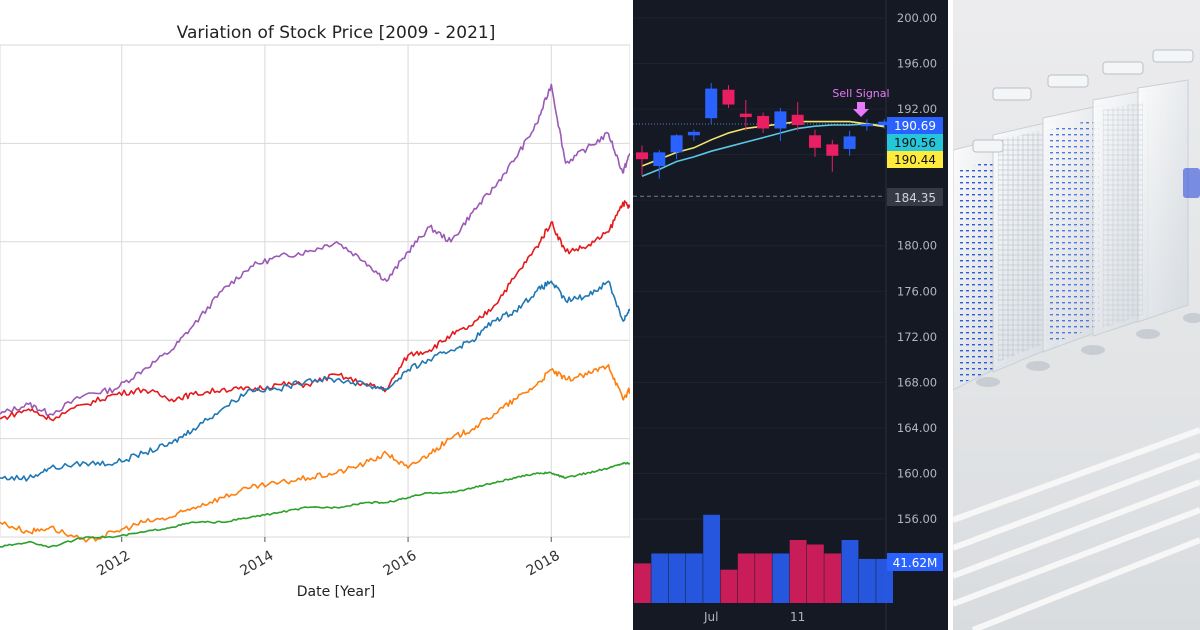 Image resolution: width=1200 pixels, height=630 pixels. I want to click on ma-fast-badge, so click(915, 159).